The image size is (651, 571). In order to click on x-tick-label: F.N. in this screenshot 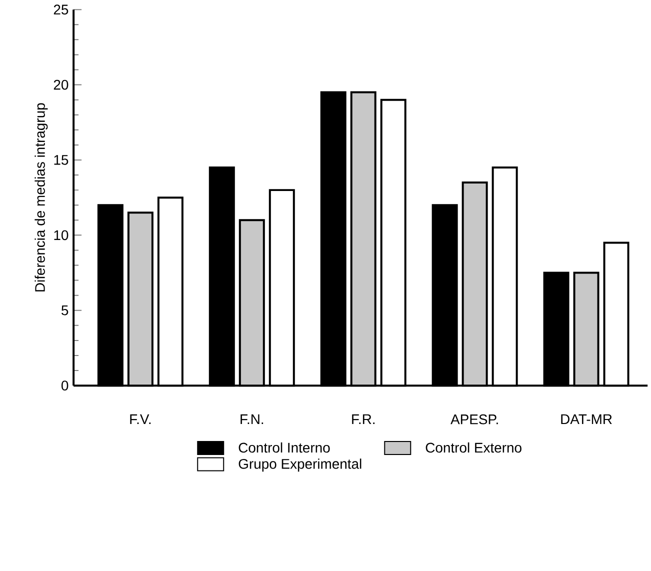, I will do `click(252, 419)`.